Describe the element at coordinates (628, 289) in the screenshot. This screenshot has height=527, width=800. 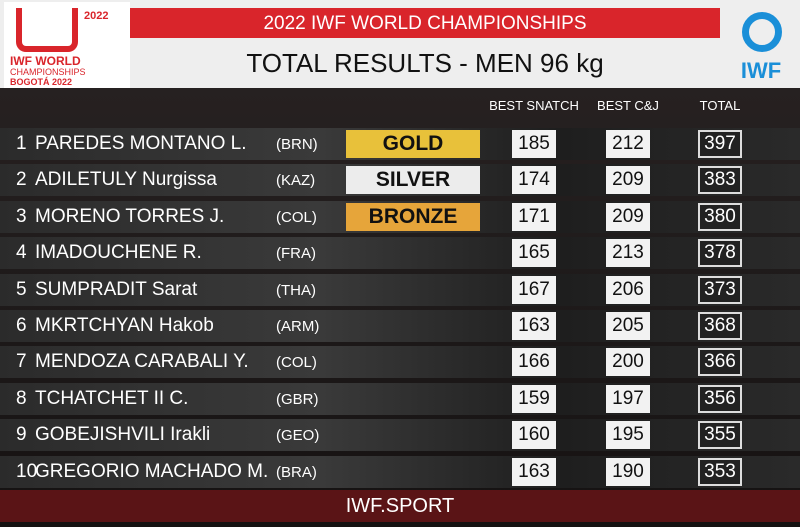
I see `cj: 206` at that location.